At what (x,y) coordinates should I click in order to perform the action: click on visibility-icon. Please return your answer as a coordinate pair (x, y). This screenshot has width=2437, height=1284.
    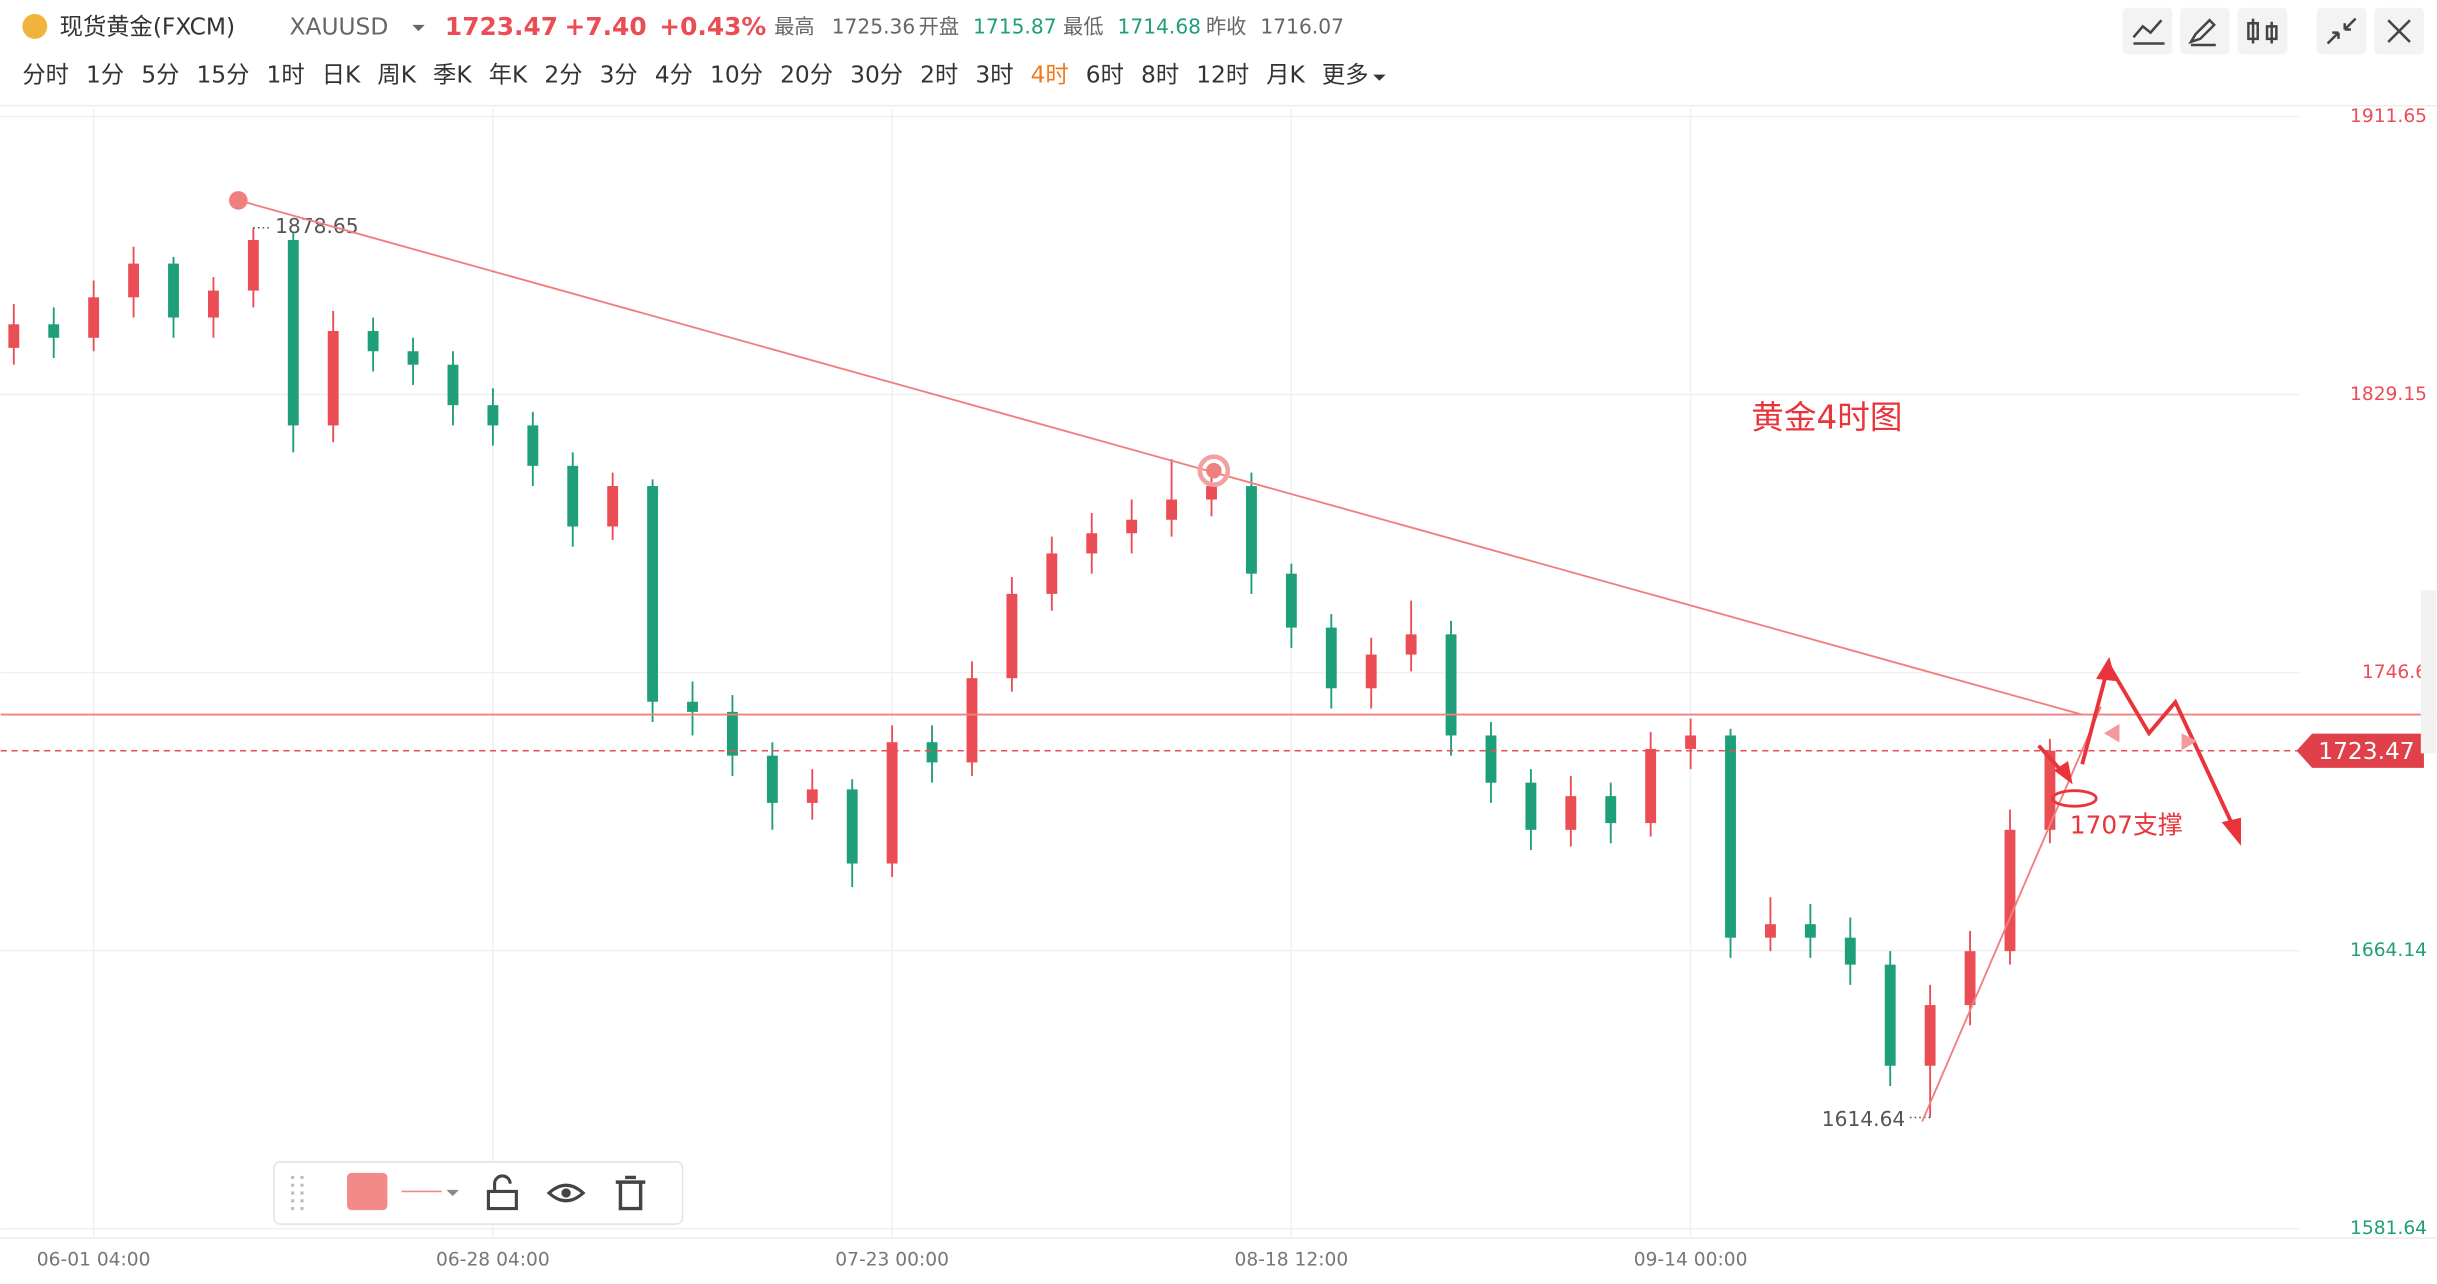
    Looking at the image, I should click on (566, 1193).